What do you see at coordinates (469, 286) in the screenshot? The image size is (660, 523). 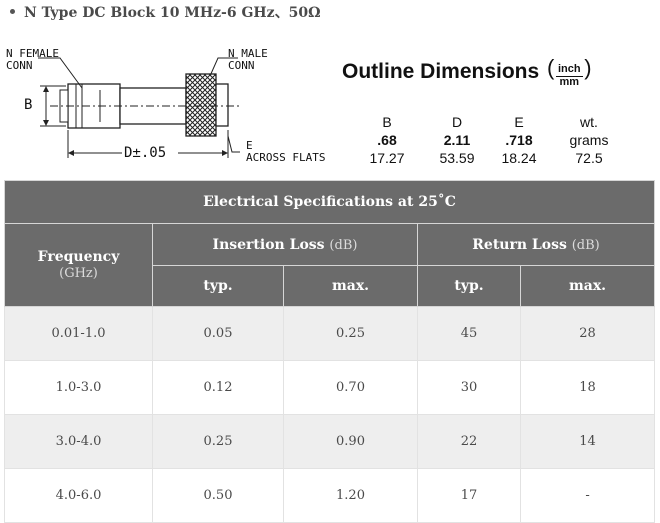 I see `rl-typ-header: typ.` at bounding box center [469, 286].